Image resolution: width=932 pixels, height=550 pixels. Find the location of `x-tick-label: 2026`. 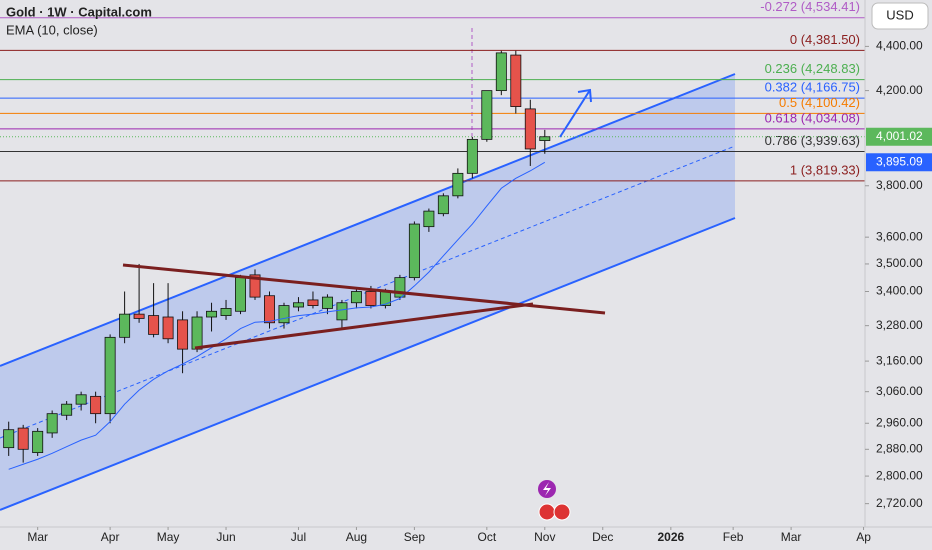

x-tick-label: 2026 is located at coordinates (670, 537).